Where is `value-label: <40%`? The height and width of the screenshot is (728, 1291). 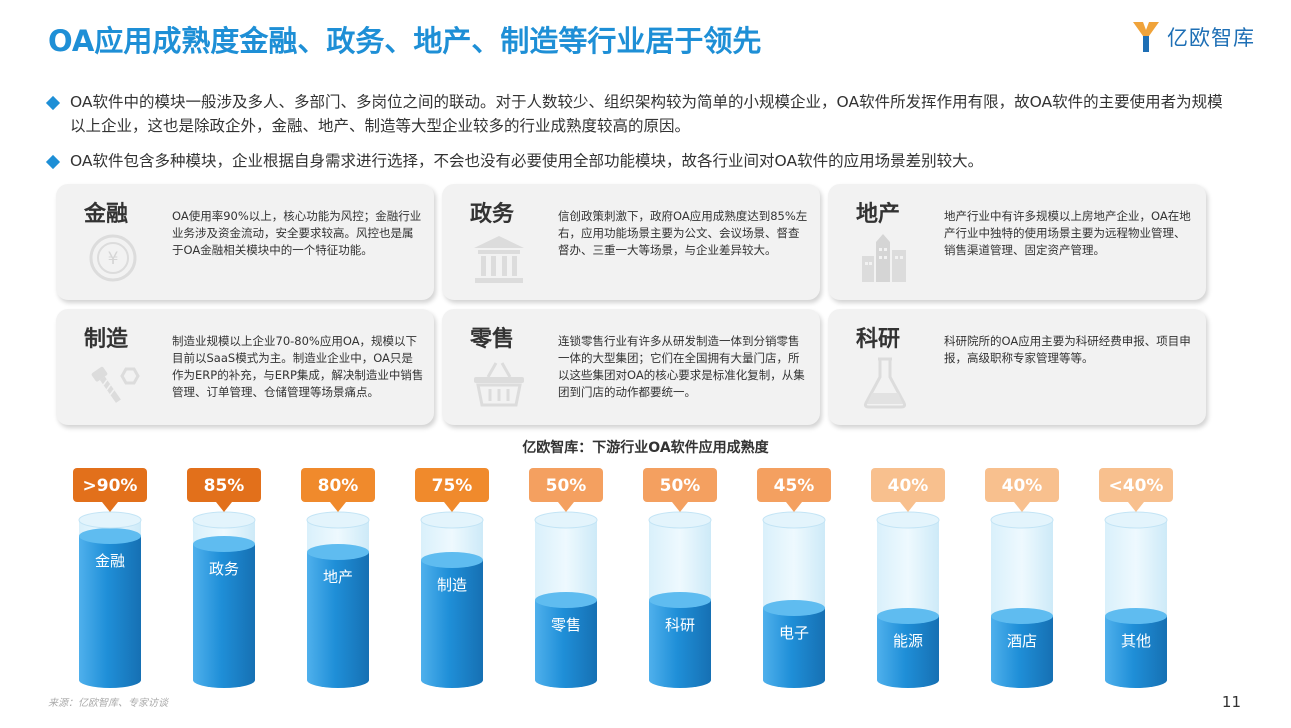
value-label: <40% is located at coordinates (1136, 486).